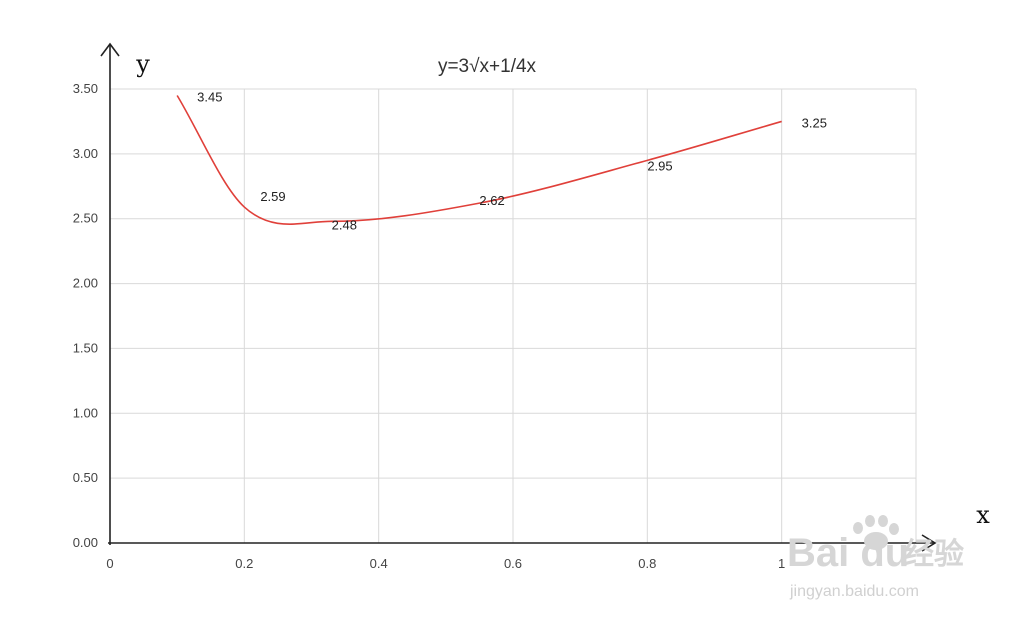 The height and width of the screenshot is (622, 1024). Describe the element at coordinates (142, 64) in the screenshot. I see `y-axis-label: y` at that location.